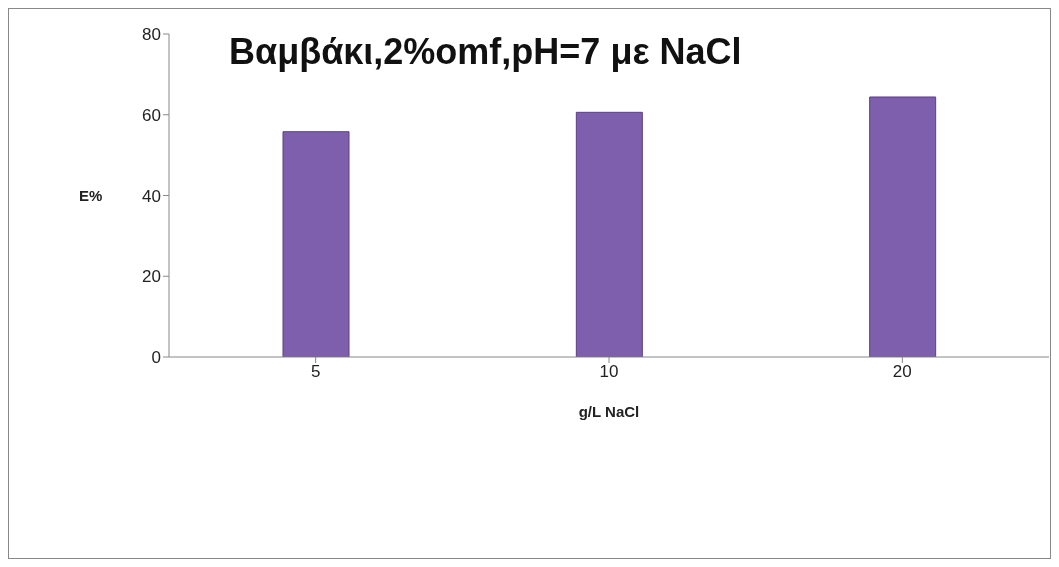  I want to click on x-tick-label: 5, so click(315, 372).